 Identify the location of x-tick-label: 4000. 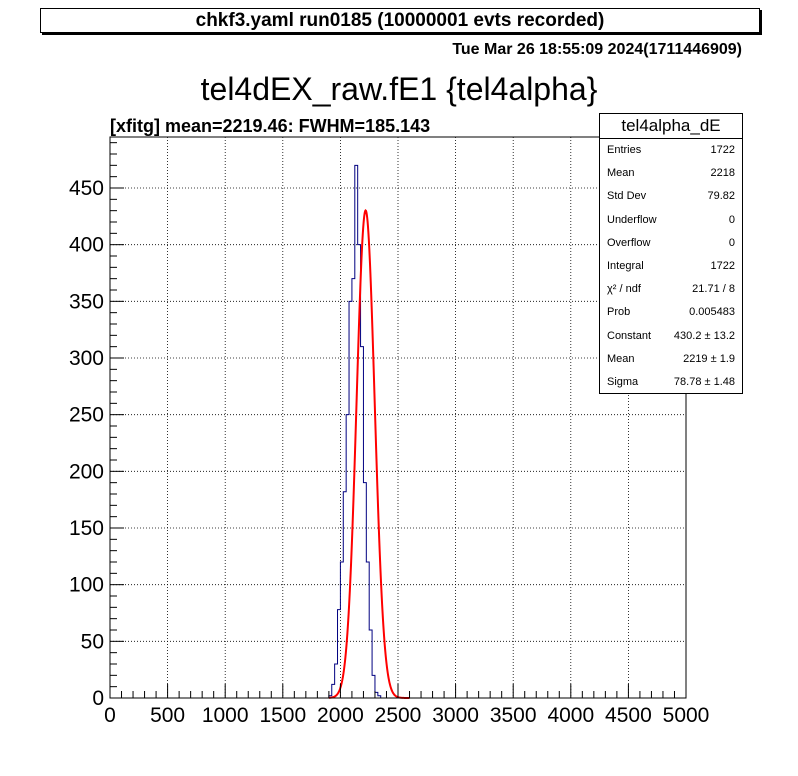
(570, 715).